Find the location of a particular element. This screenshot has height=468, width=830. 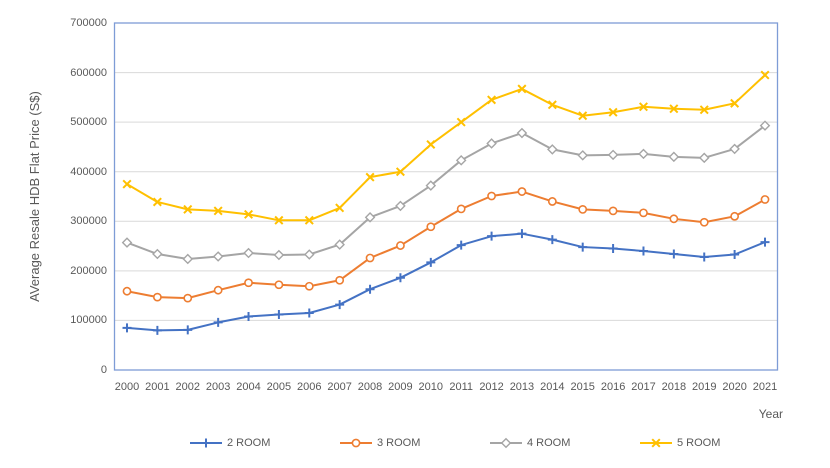

x-tick-label: 2010 is located at coordinates (431, 387).